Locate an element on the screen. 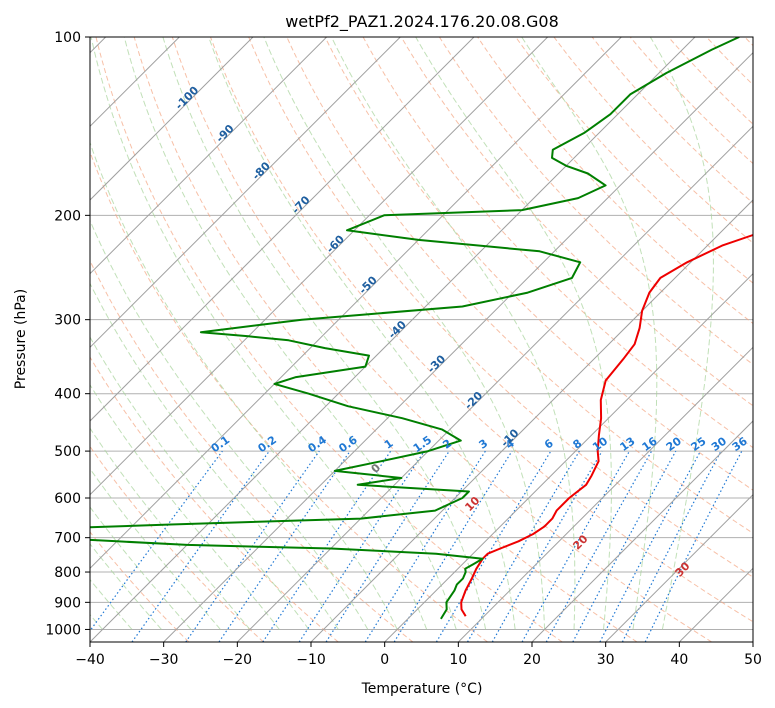 The height and width of the screenshot is (708, 775). y-tick-label: 300 is located at coordinates (67, 321).